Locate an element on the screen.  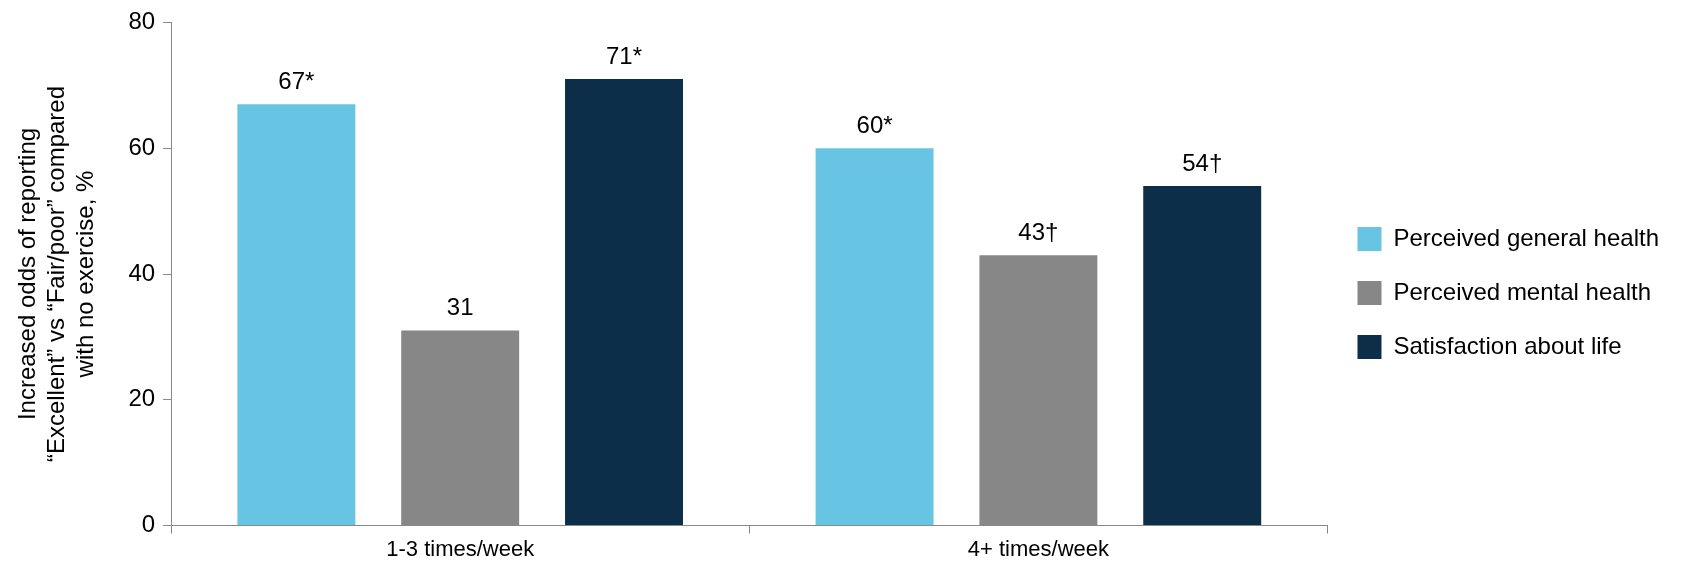
data-label: 60* is located at coordinates (874, 124).